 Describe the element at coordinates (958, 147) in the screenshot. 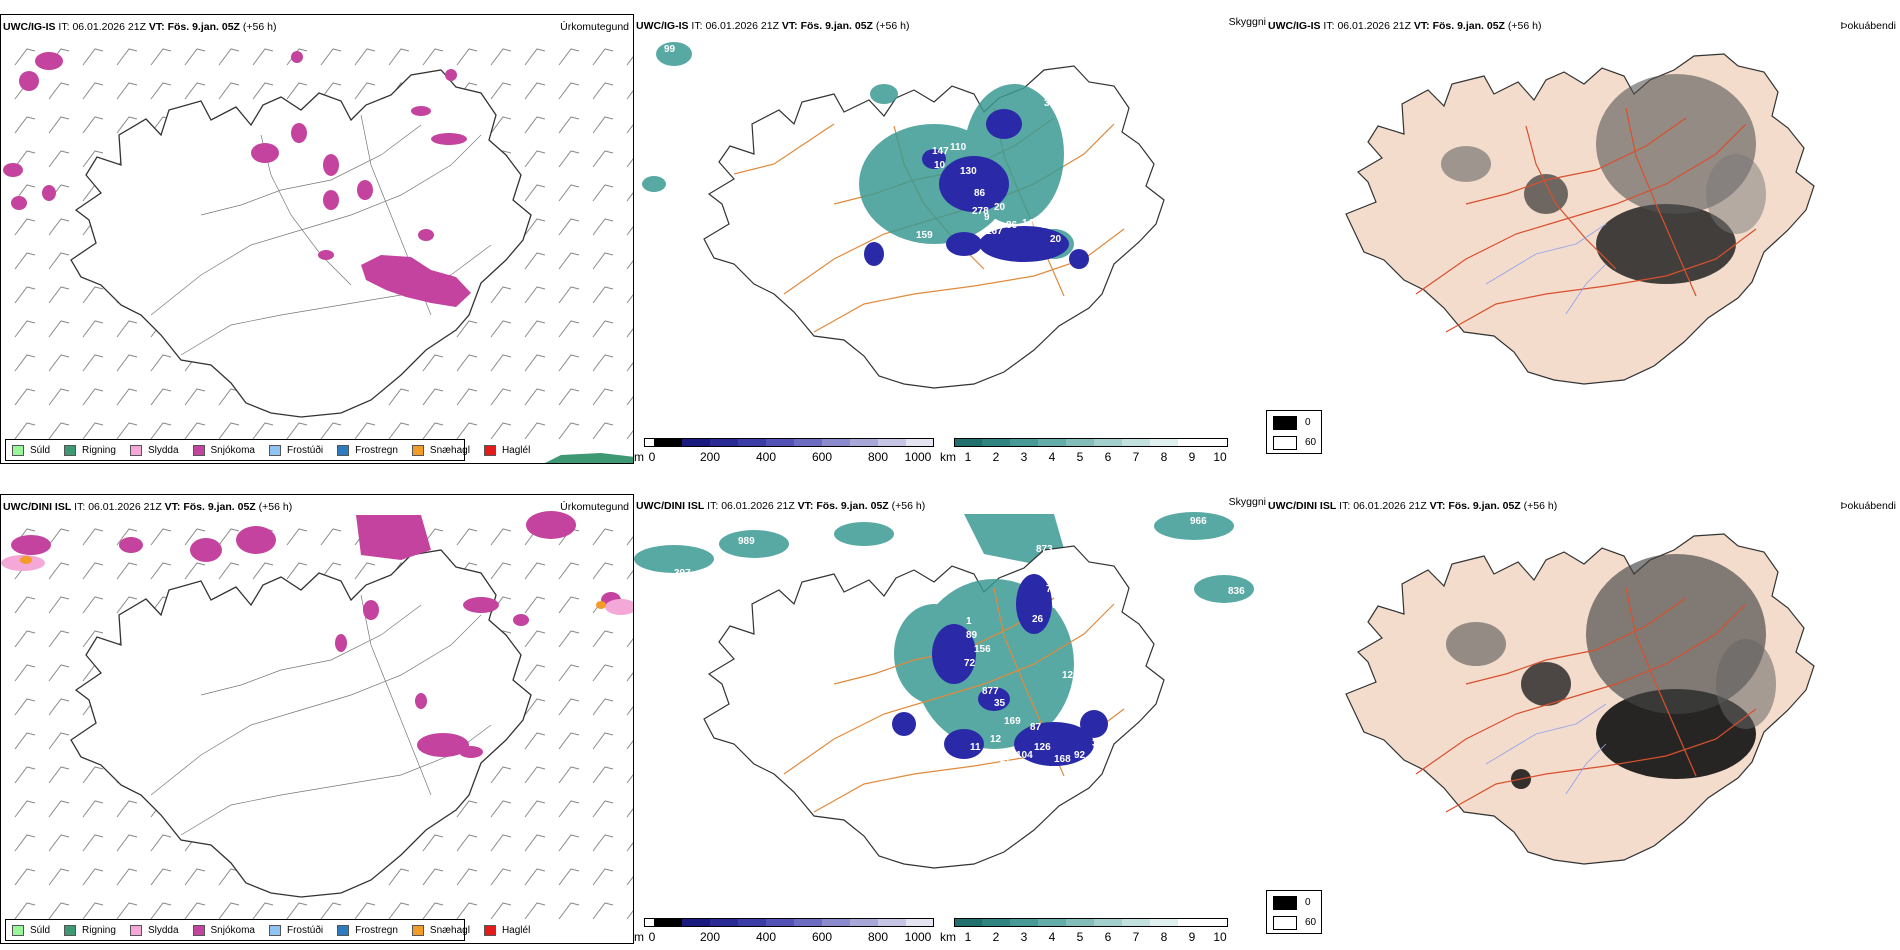

I see `cloud-base-value-label: 110` at that location.